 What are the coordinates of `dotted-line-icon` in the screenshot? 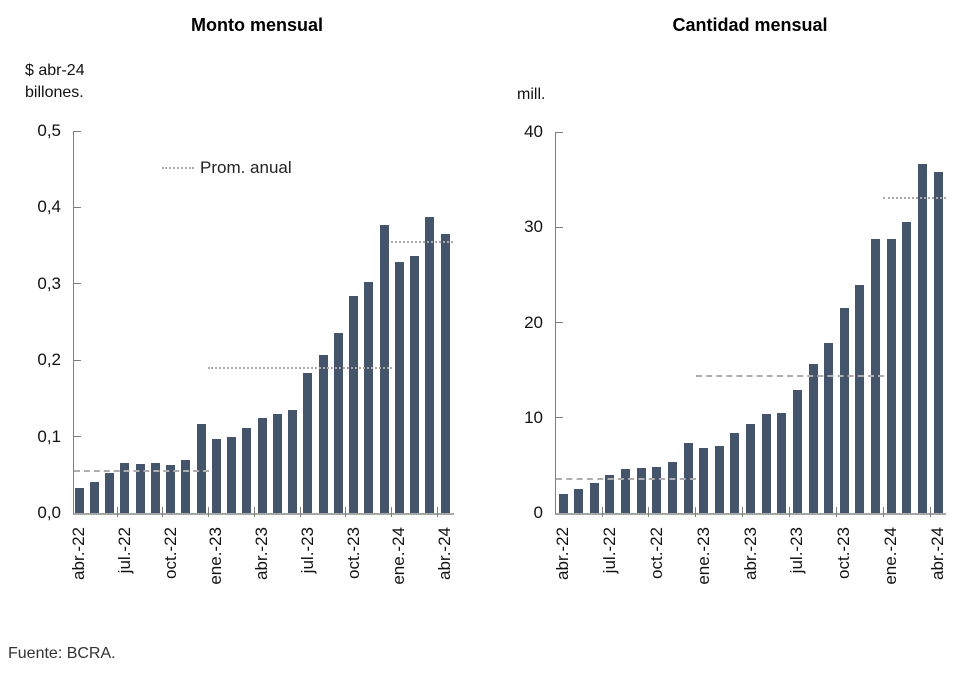 It's located at (178, 168).